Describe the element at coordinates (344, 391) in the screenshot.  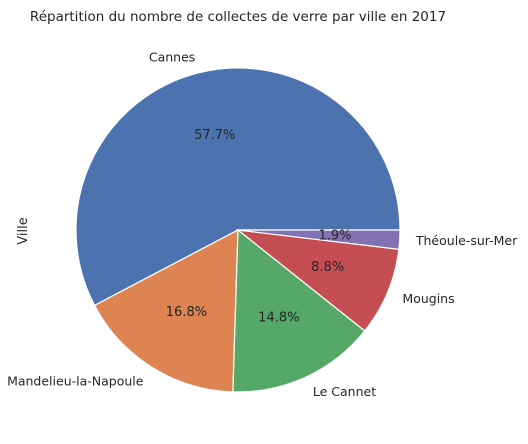
I see `category-label-2: Le Cannet` at that location.